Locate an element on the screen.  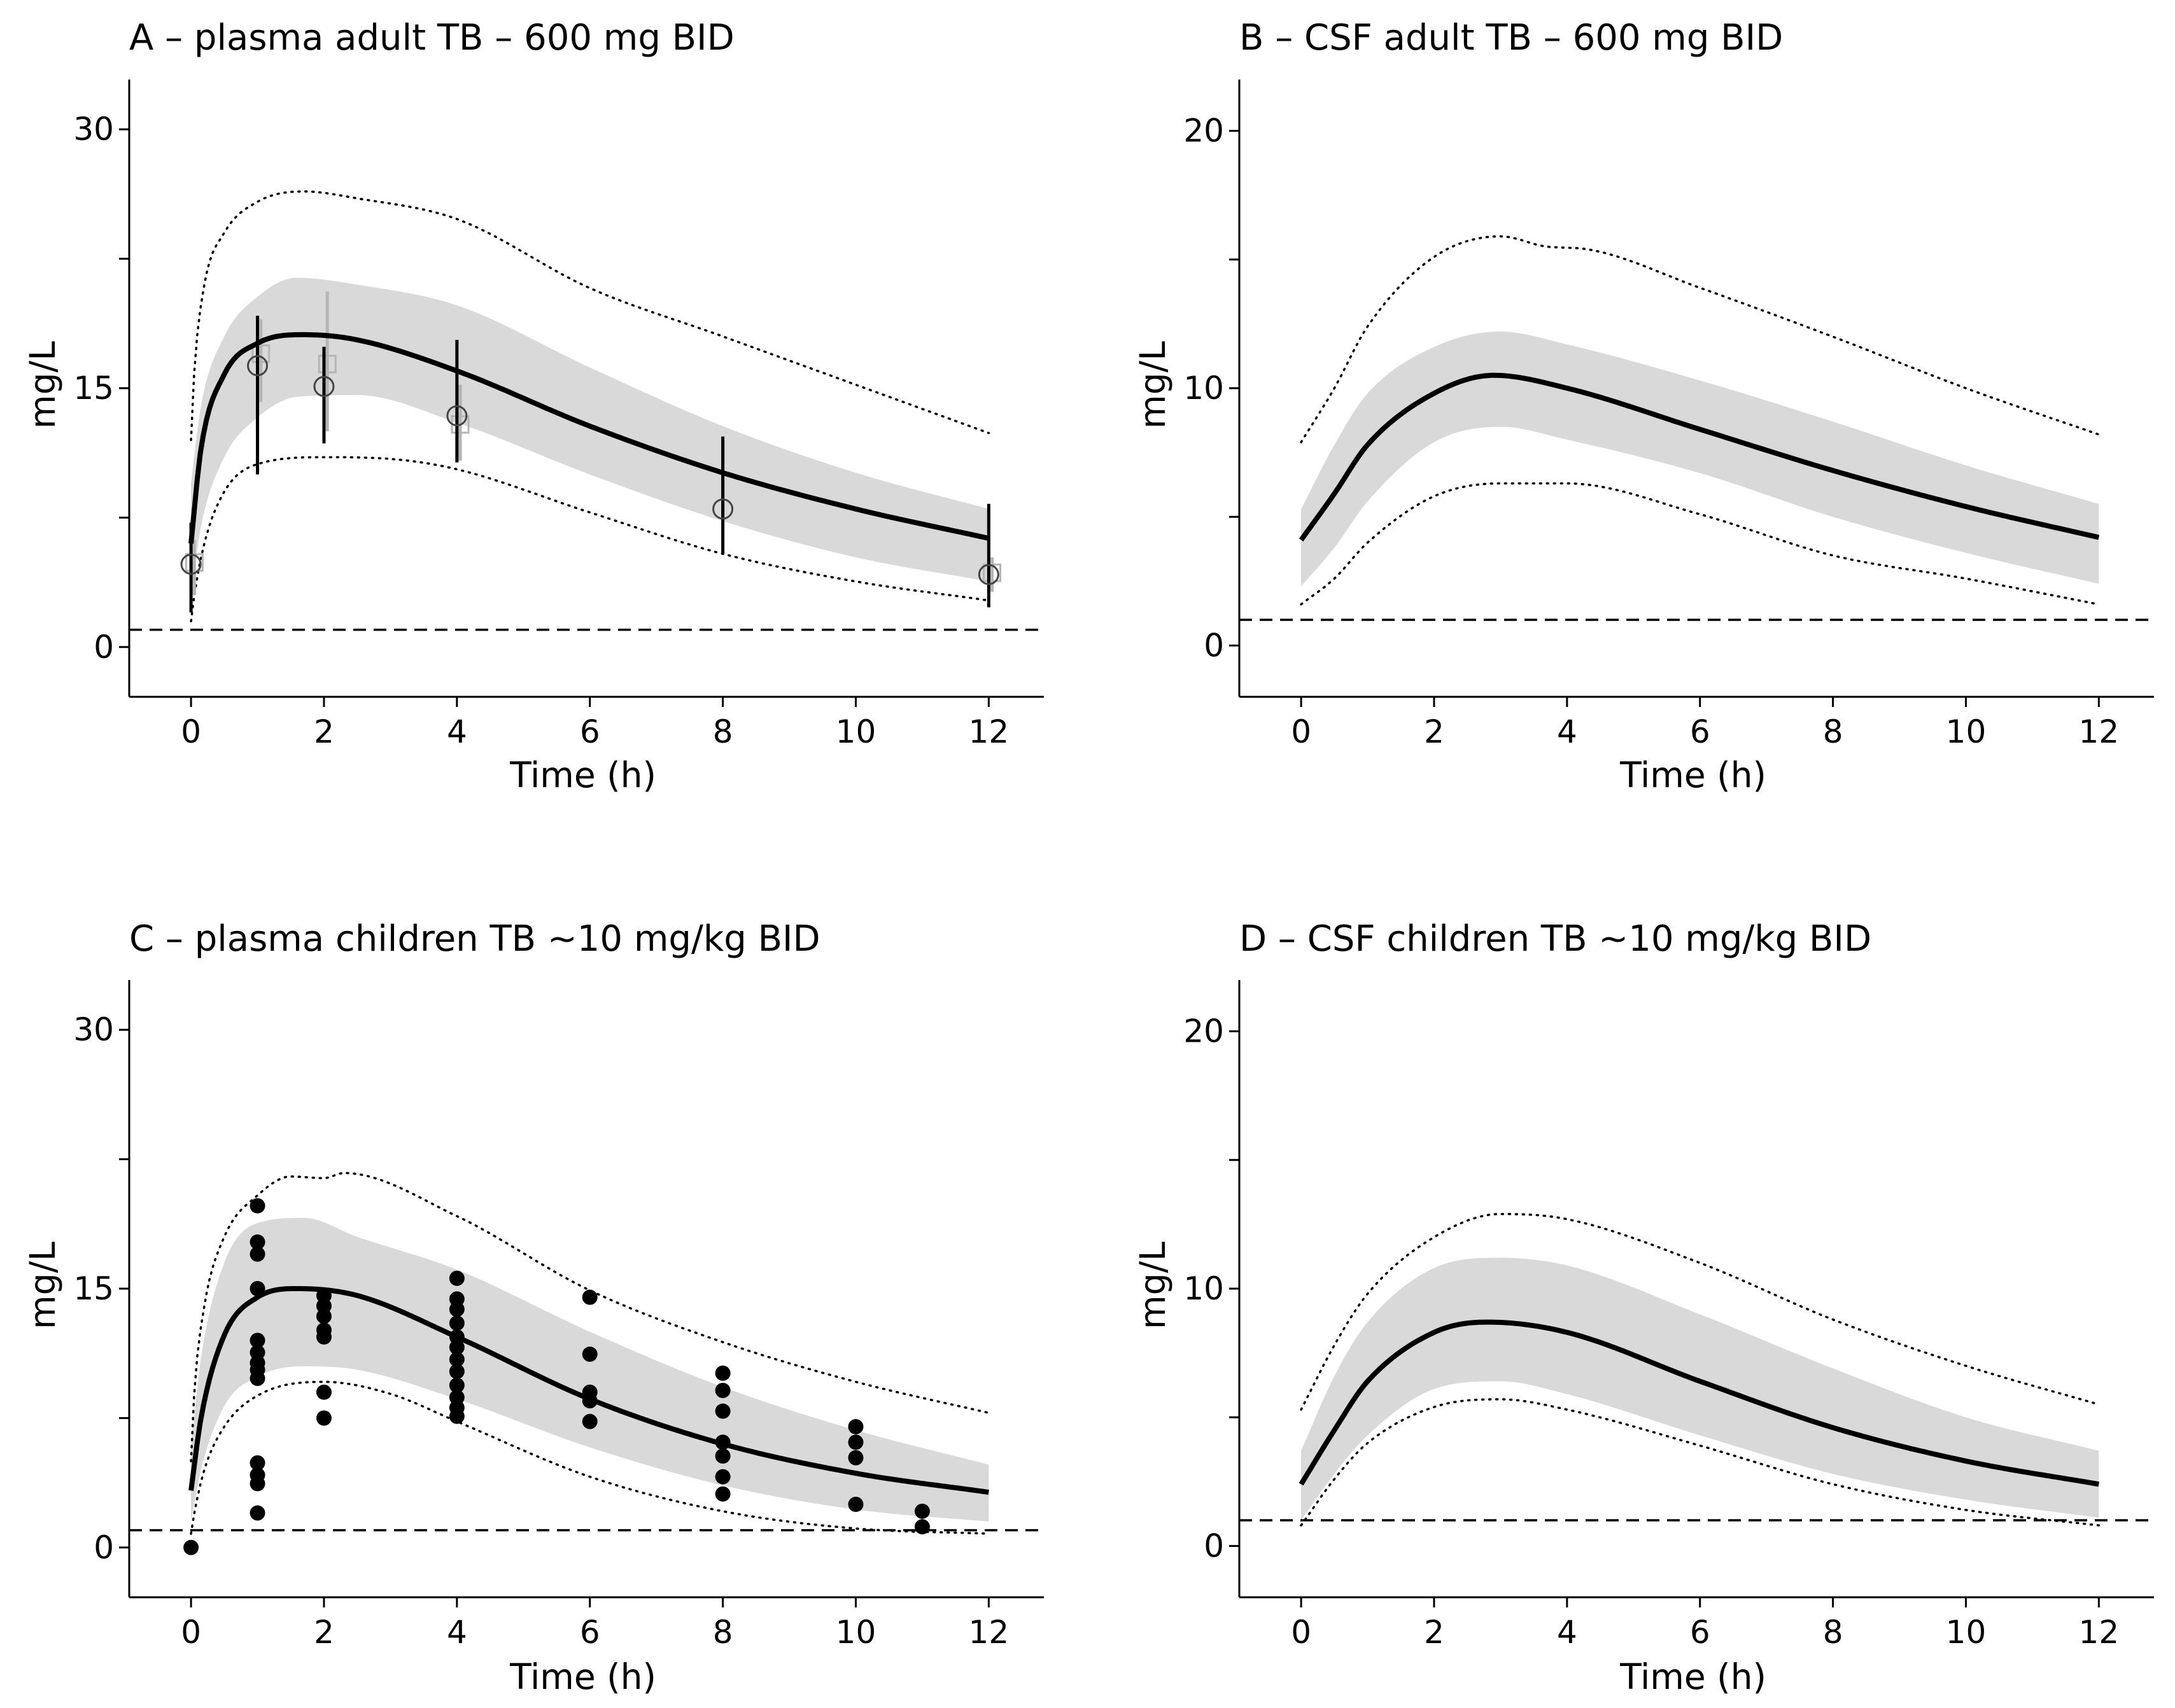
panel-b-confidence-band is located at coordinates (1700, 459).